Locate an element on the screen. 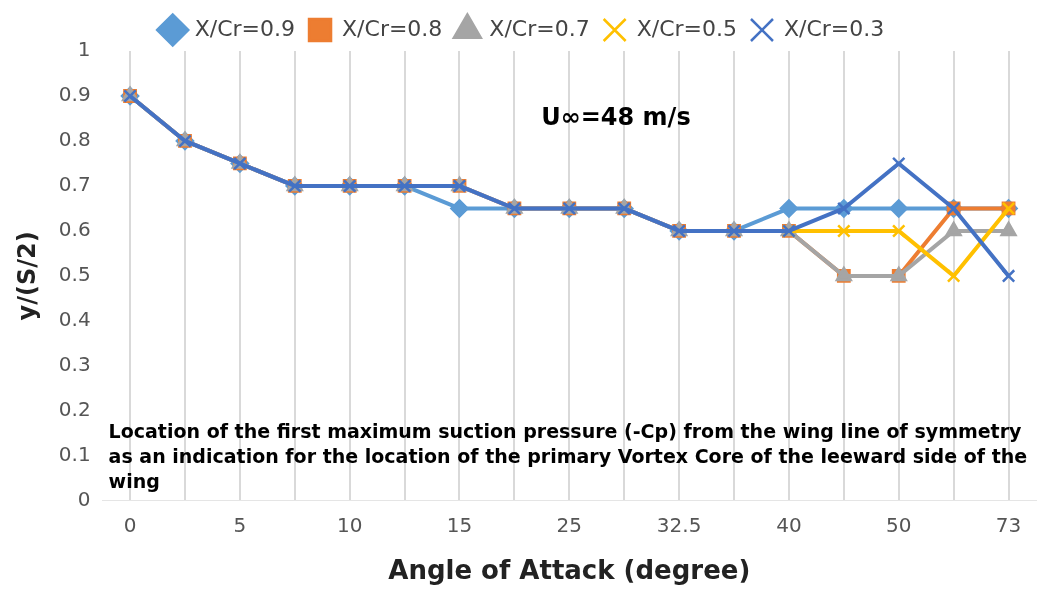 The width and height of the screenshot is (1061, 597). y-tick-label: 0.2 is located at coordinates (74, 409).